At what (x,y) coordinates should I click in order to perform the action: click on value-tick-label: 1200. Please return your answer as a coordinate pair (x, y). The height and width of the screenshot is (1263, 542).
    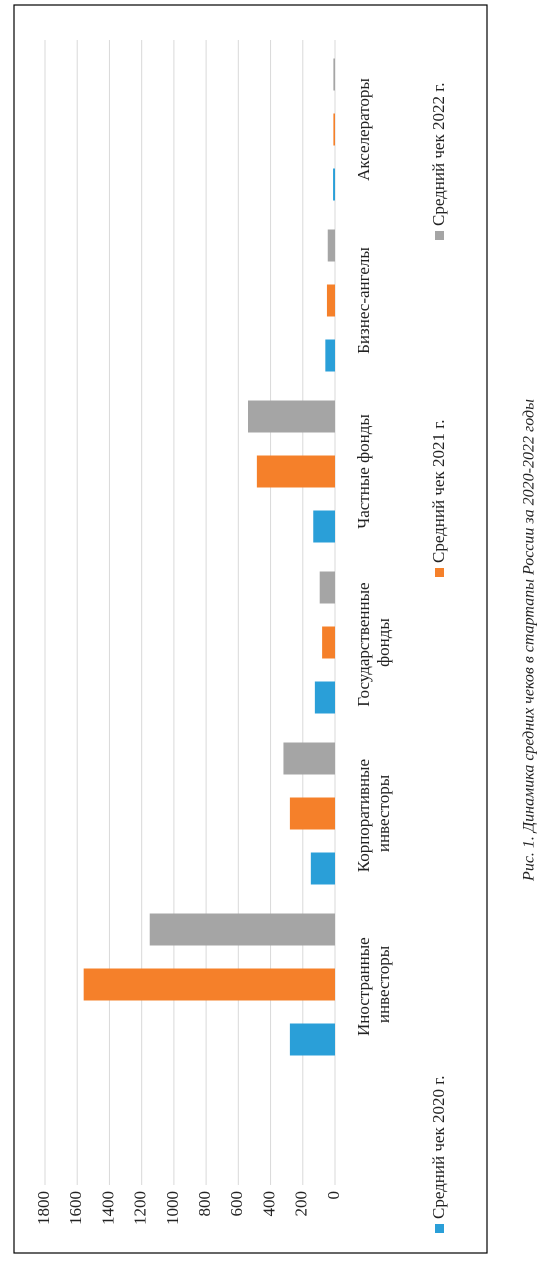
    Looking at the image, I should click on (140, 1208).